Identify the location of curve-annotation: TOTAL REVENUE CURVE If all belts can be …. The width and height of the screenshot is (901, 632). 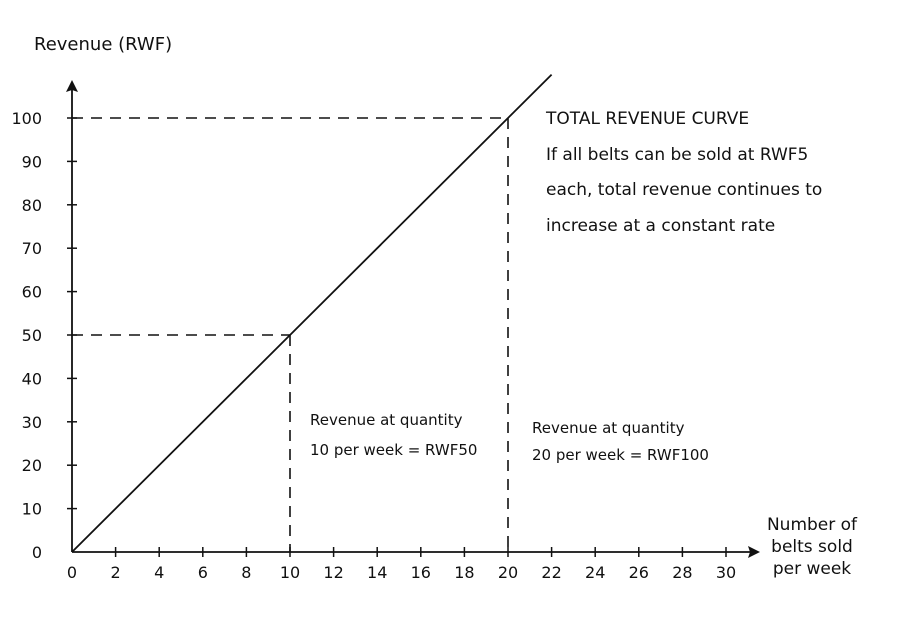
(683, 172).